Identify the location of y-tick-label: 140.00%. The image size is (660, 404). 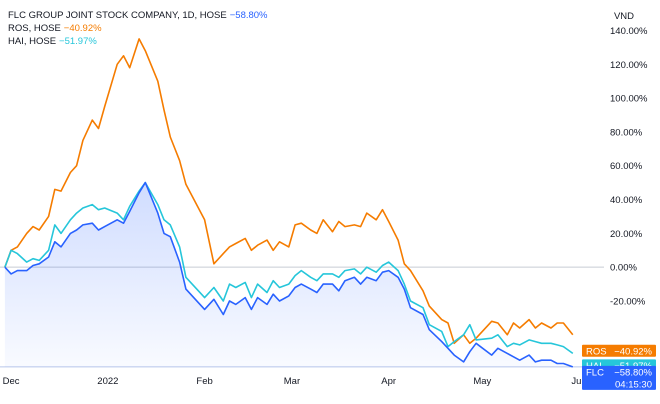
(629, 31).